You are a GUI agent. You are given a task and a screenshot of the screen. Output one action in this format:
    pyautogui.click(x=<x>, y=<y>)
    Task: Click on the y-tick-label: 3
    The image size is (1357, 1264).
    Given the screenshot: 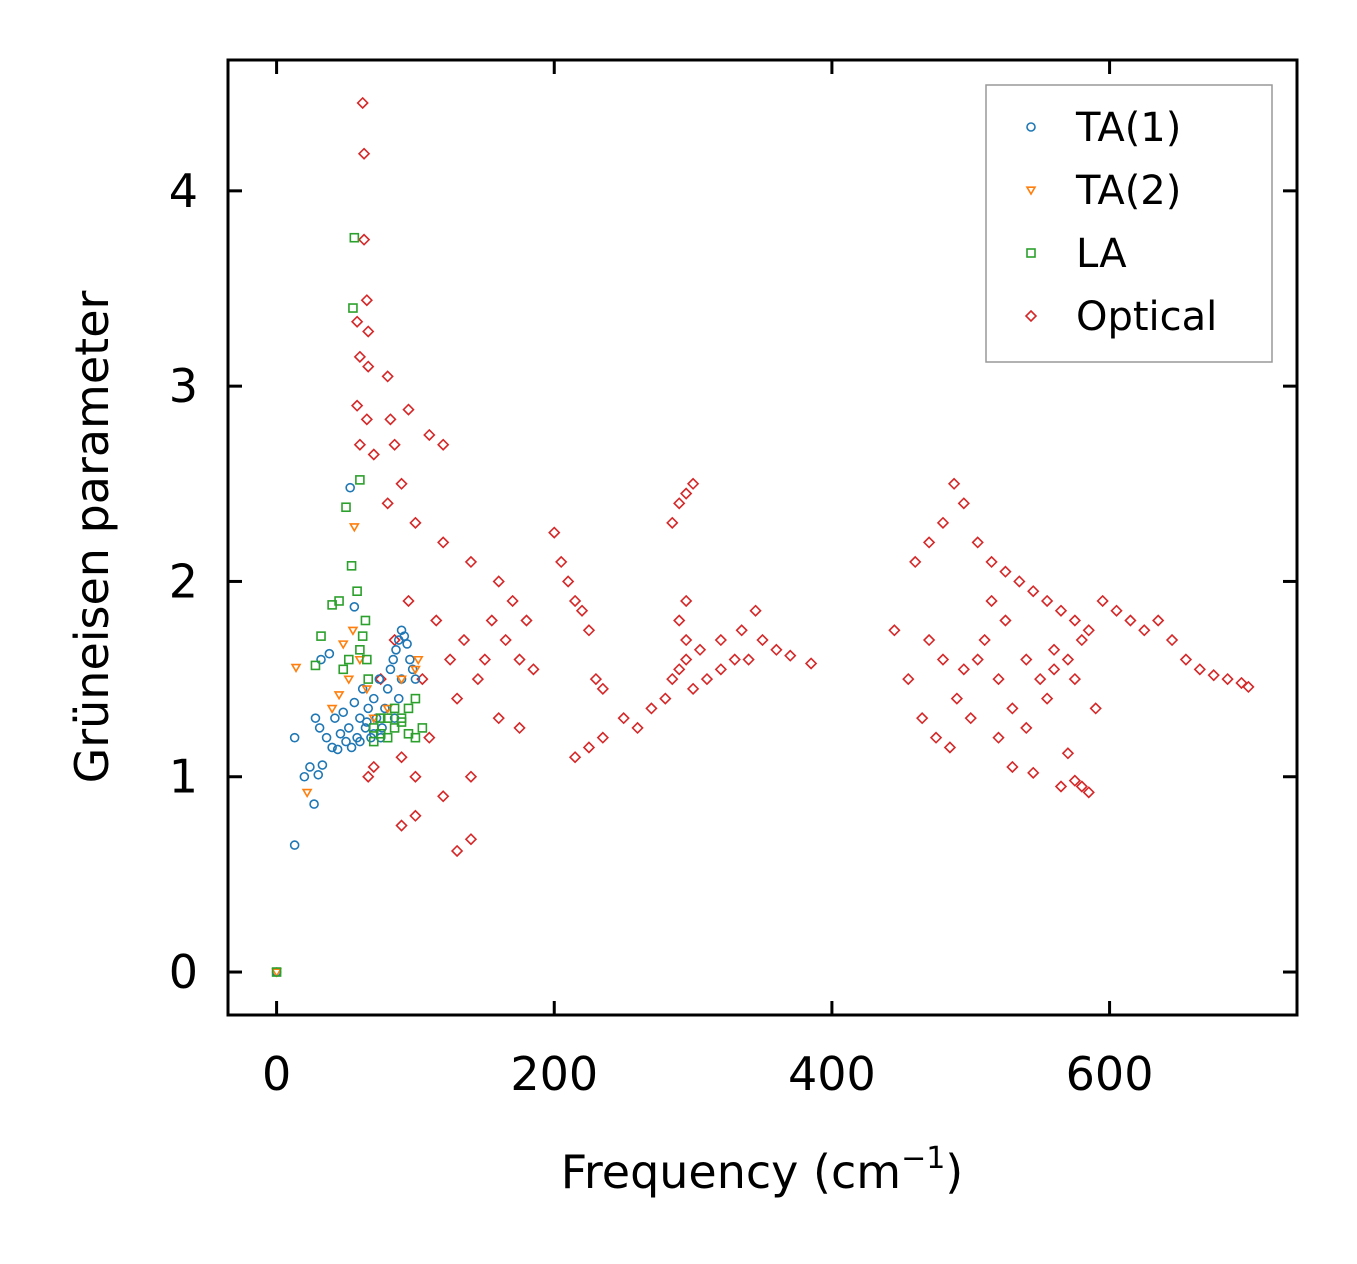 What is the action you would take?
    pyautogui.click(x=183, y=386)
    